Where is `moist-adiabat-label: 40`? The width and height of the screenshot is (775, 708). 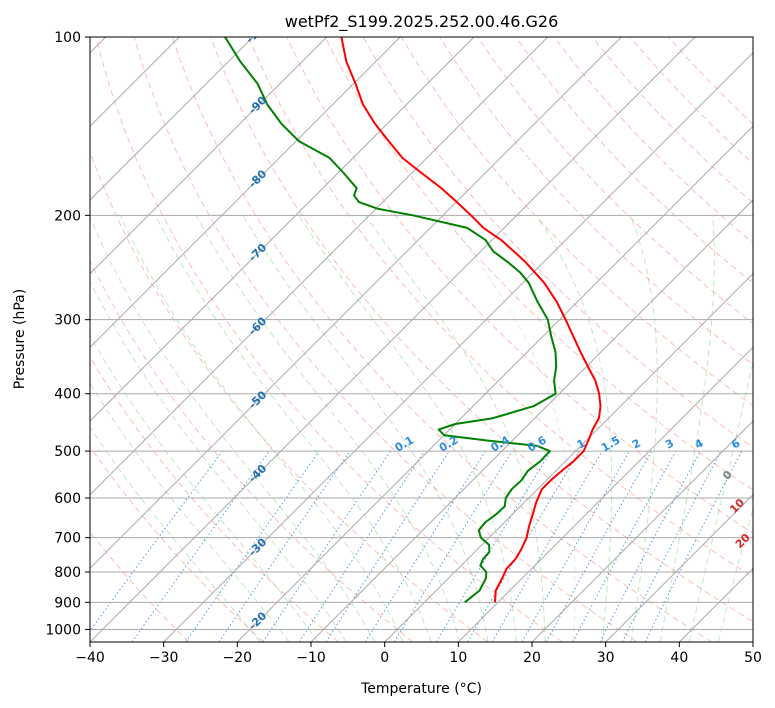 moist-adiabat-label: 40 is located at coordinates (770, 596).